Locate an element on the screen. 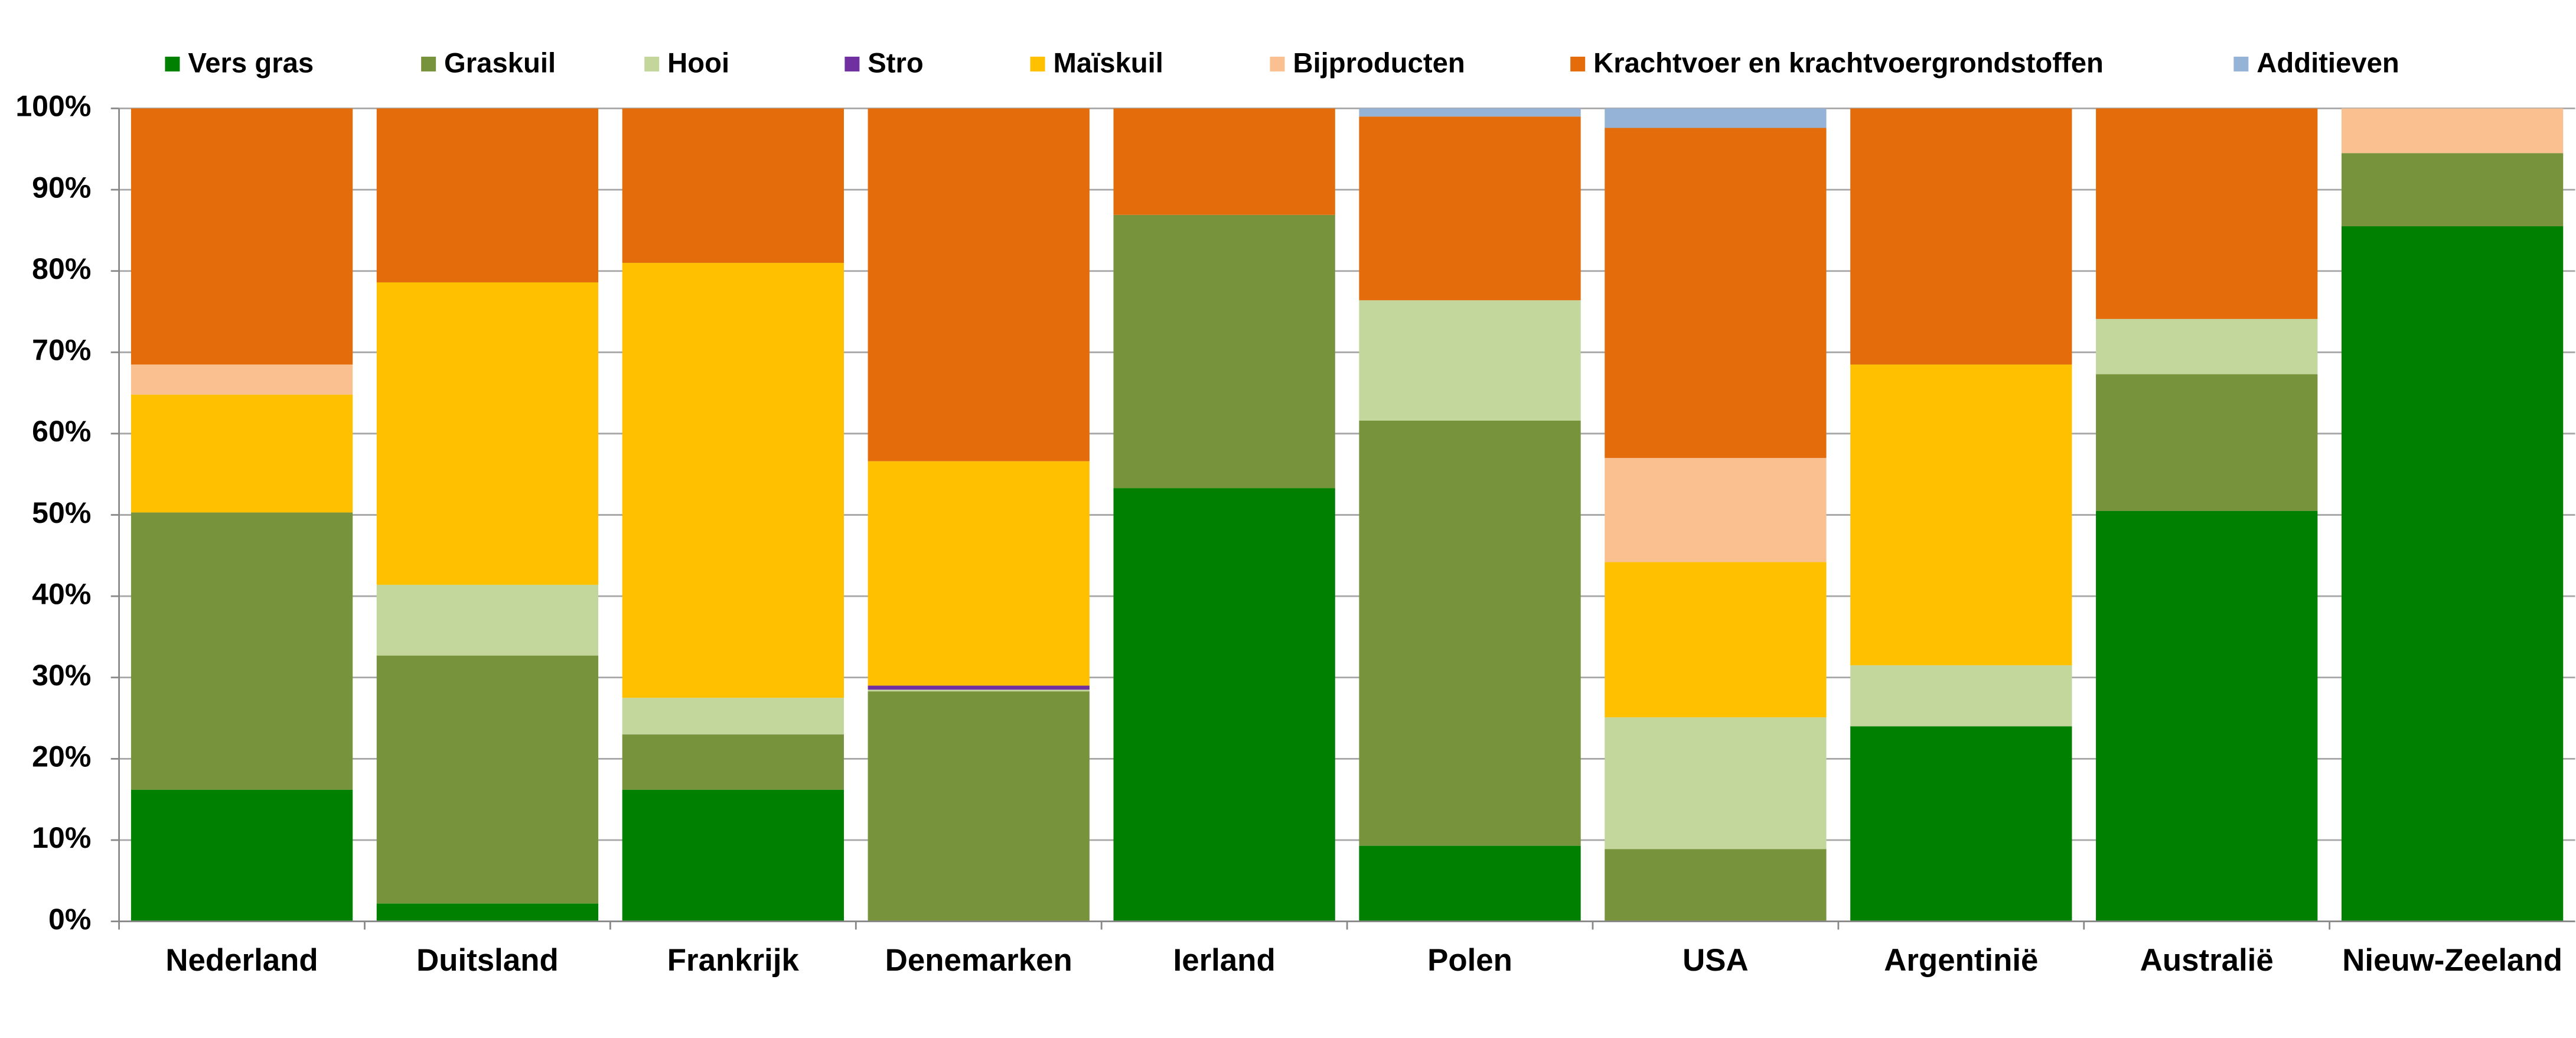  y-tick-label: 40% is located at coordinates (62, 593).